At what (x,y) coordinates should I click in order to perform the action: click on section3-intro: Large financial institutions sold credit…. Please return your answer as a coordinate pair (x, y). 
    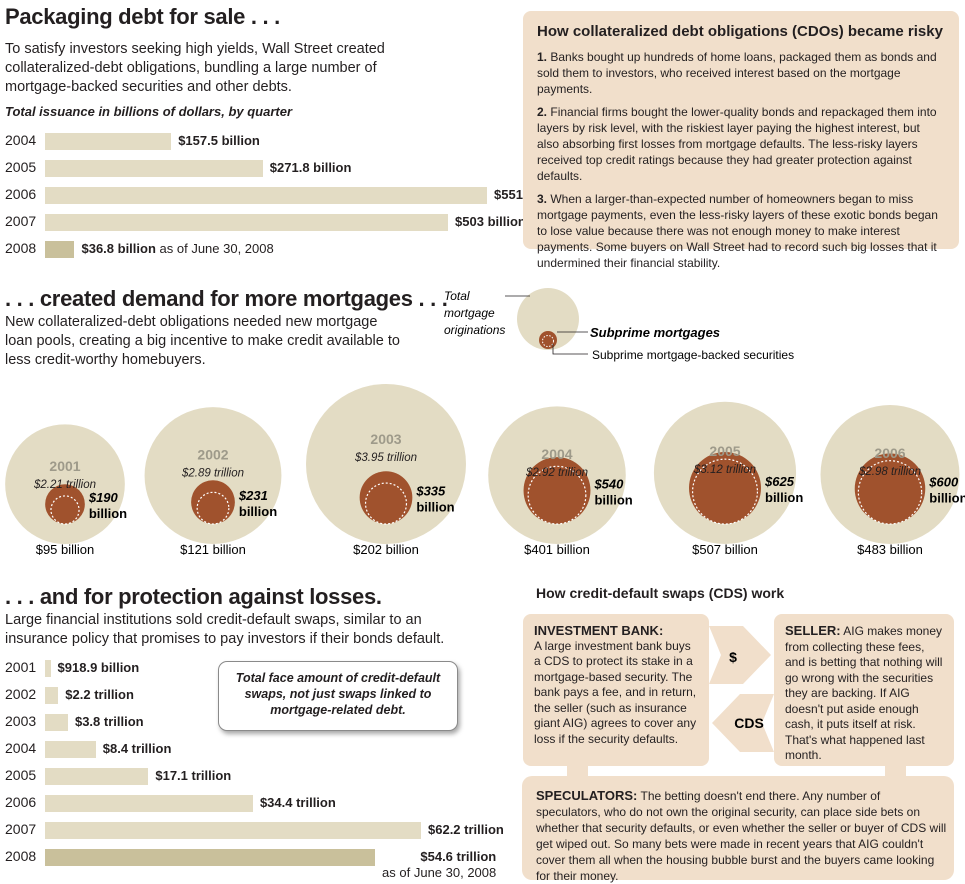
    Looking at the image, I should click on (225, 629).